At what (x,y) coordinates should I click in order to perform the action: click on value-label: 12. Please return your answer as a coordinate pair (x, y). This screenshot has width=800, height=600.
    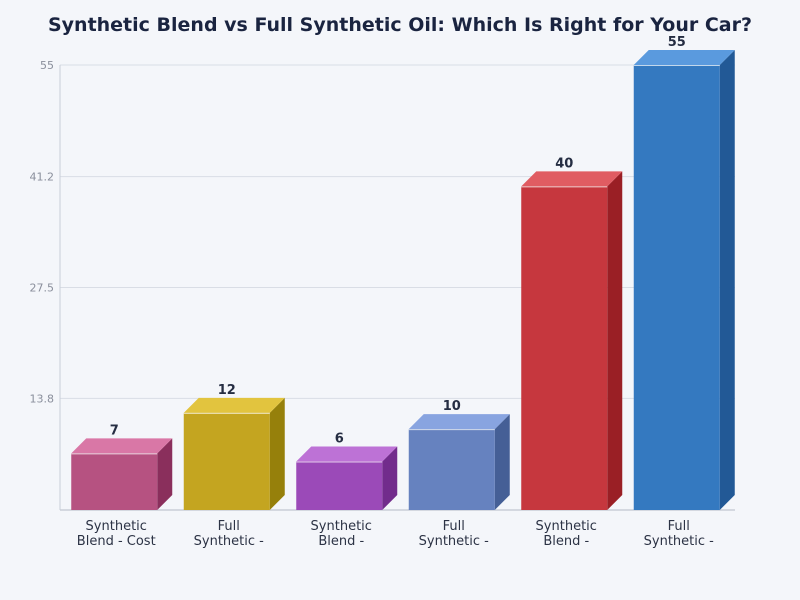
    Looking at the image, I should click on (227, 390).